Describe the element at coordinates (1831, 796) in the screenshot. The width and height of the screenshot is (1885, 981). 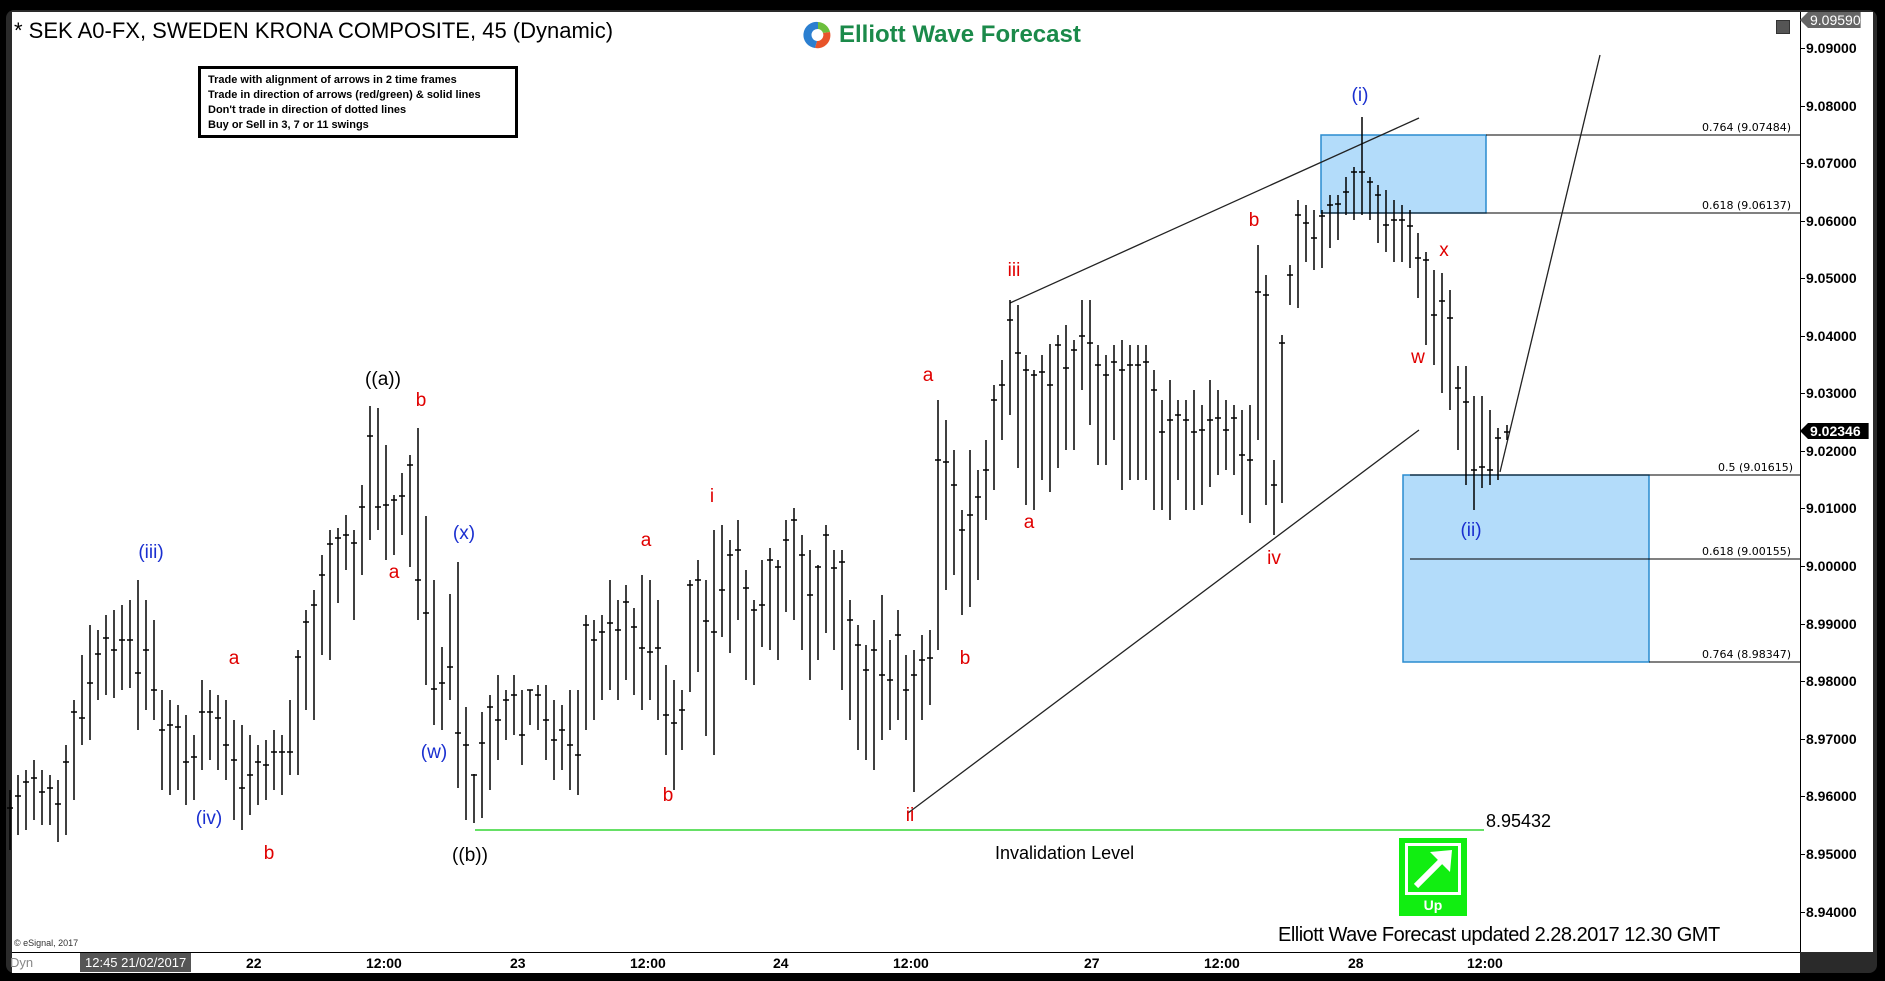
I see `price-tick: 8.96000` at that location.